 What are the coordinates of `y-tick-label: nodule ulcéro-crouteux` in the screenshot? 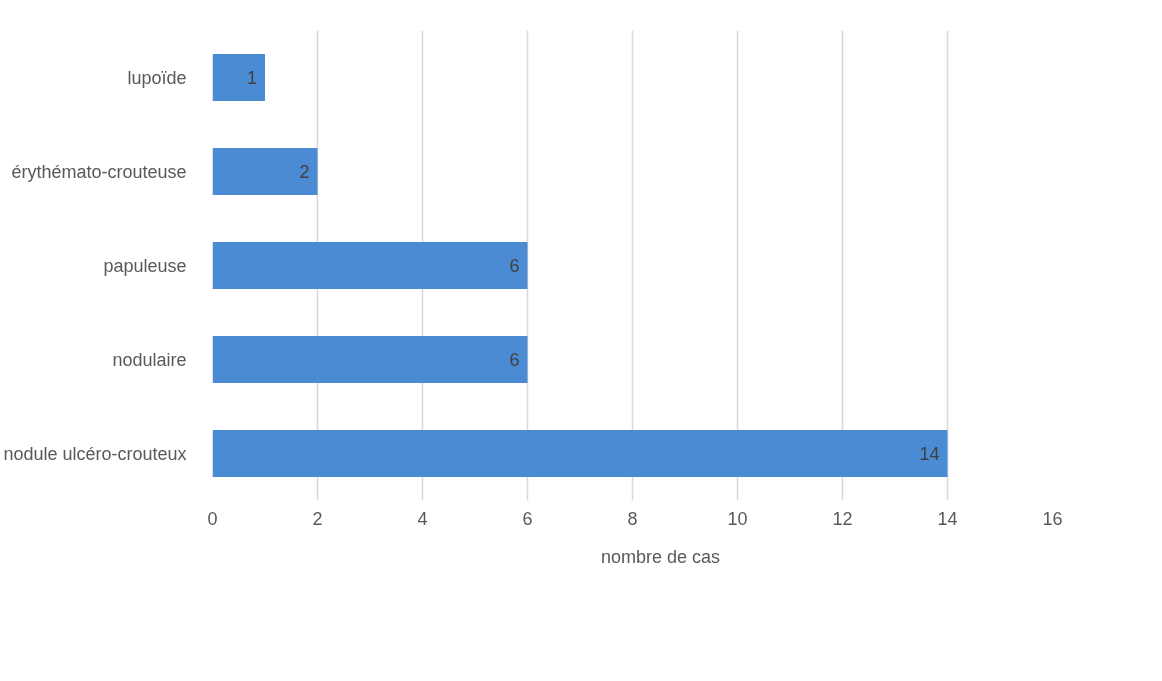 It's located at (95, 453).